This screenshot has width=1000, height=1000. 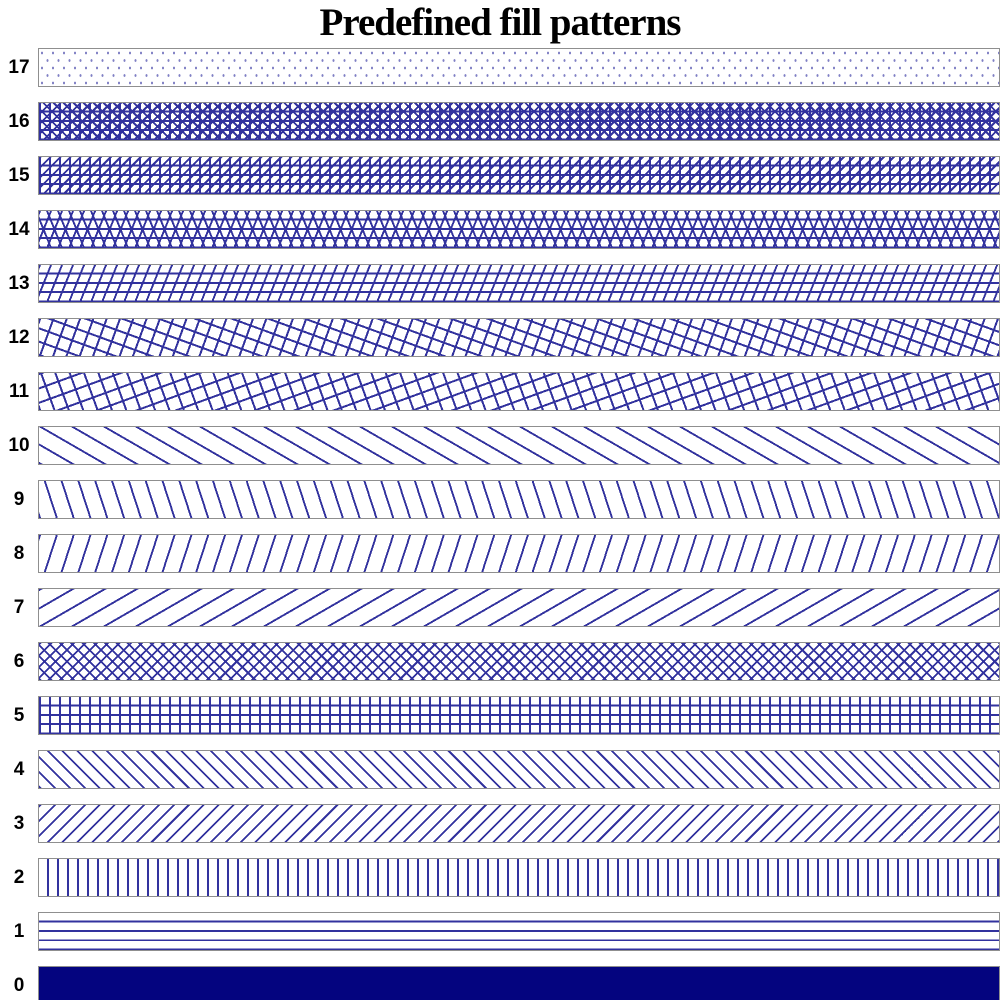 I want to click on pattern-index-gutter: 2, so click(x=19, y=877).